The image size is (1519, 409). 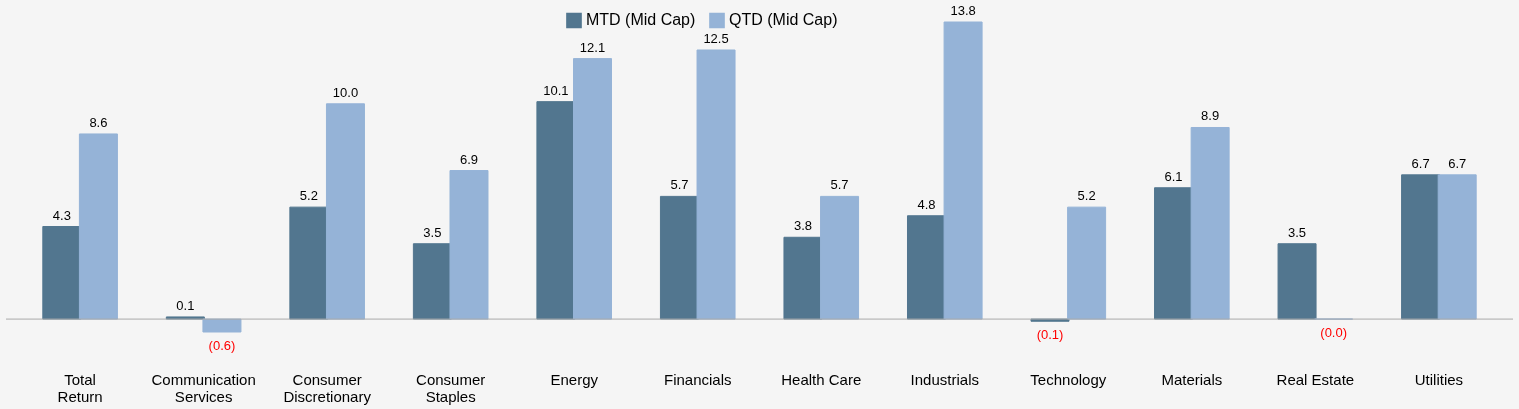 What do you see at coordinates (1439, 379) in the screenshot?
I see `x-tick-label: Utilities` at bounding box center [1439, 379].